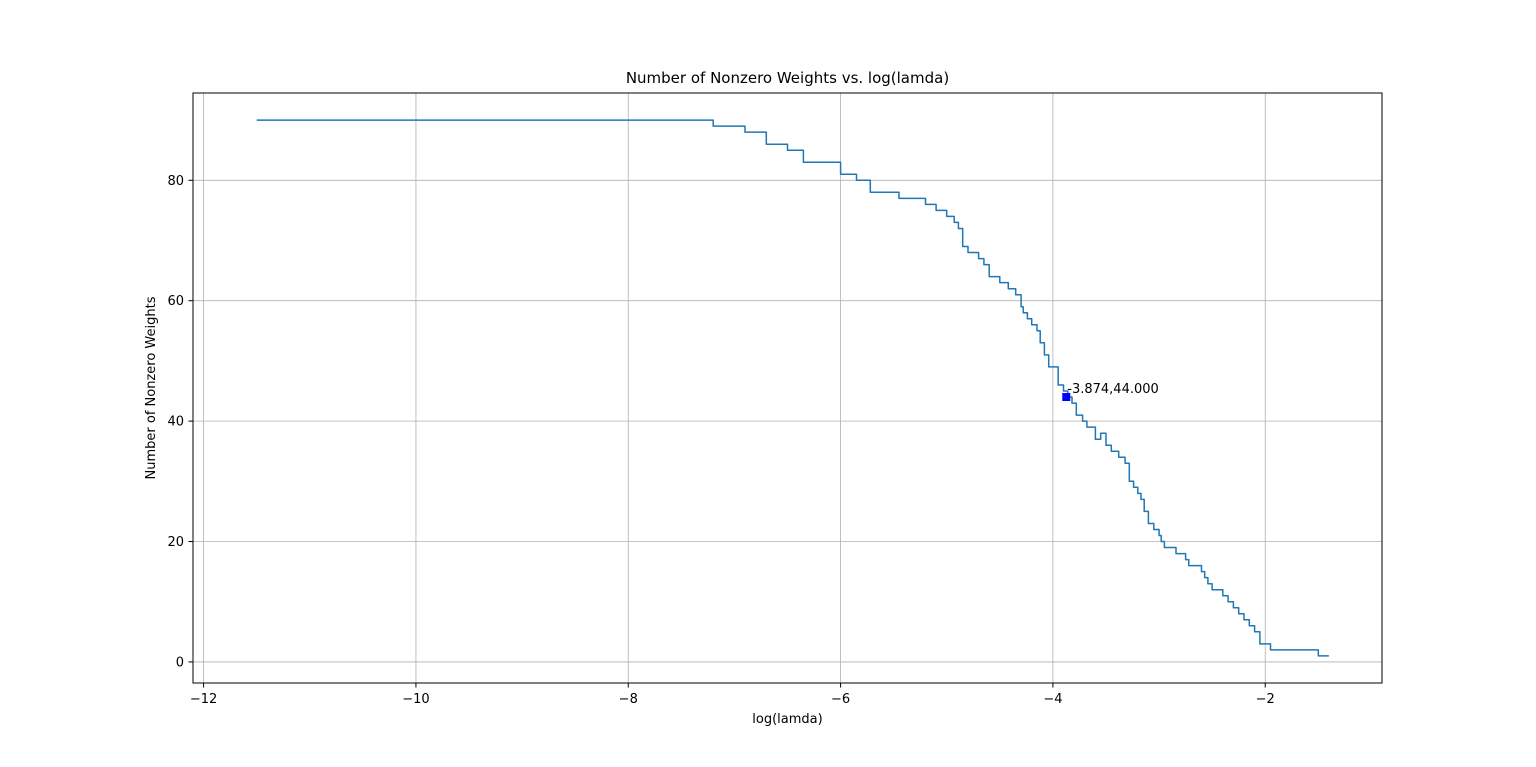  I want to click on x-tick-label: −2, so click(1265, 699).